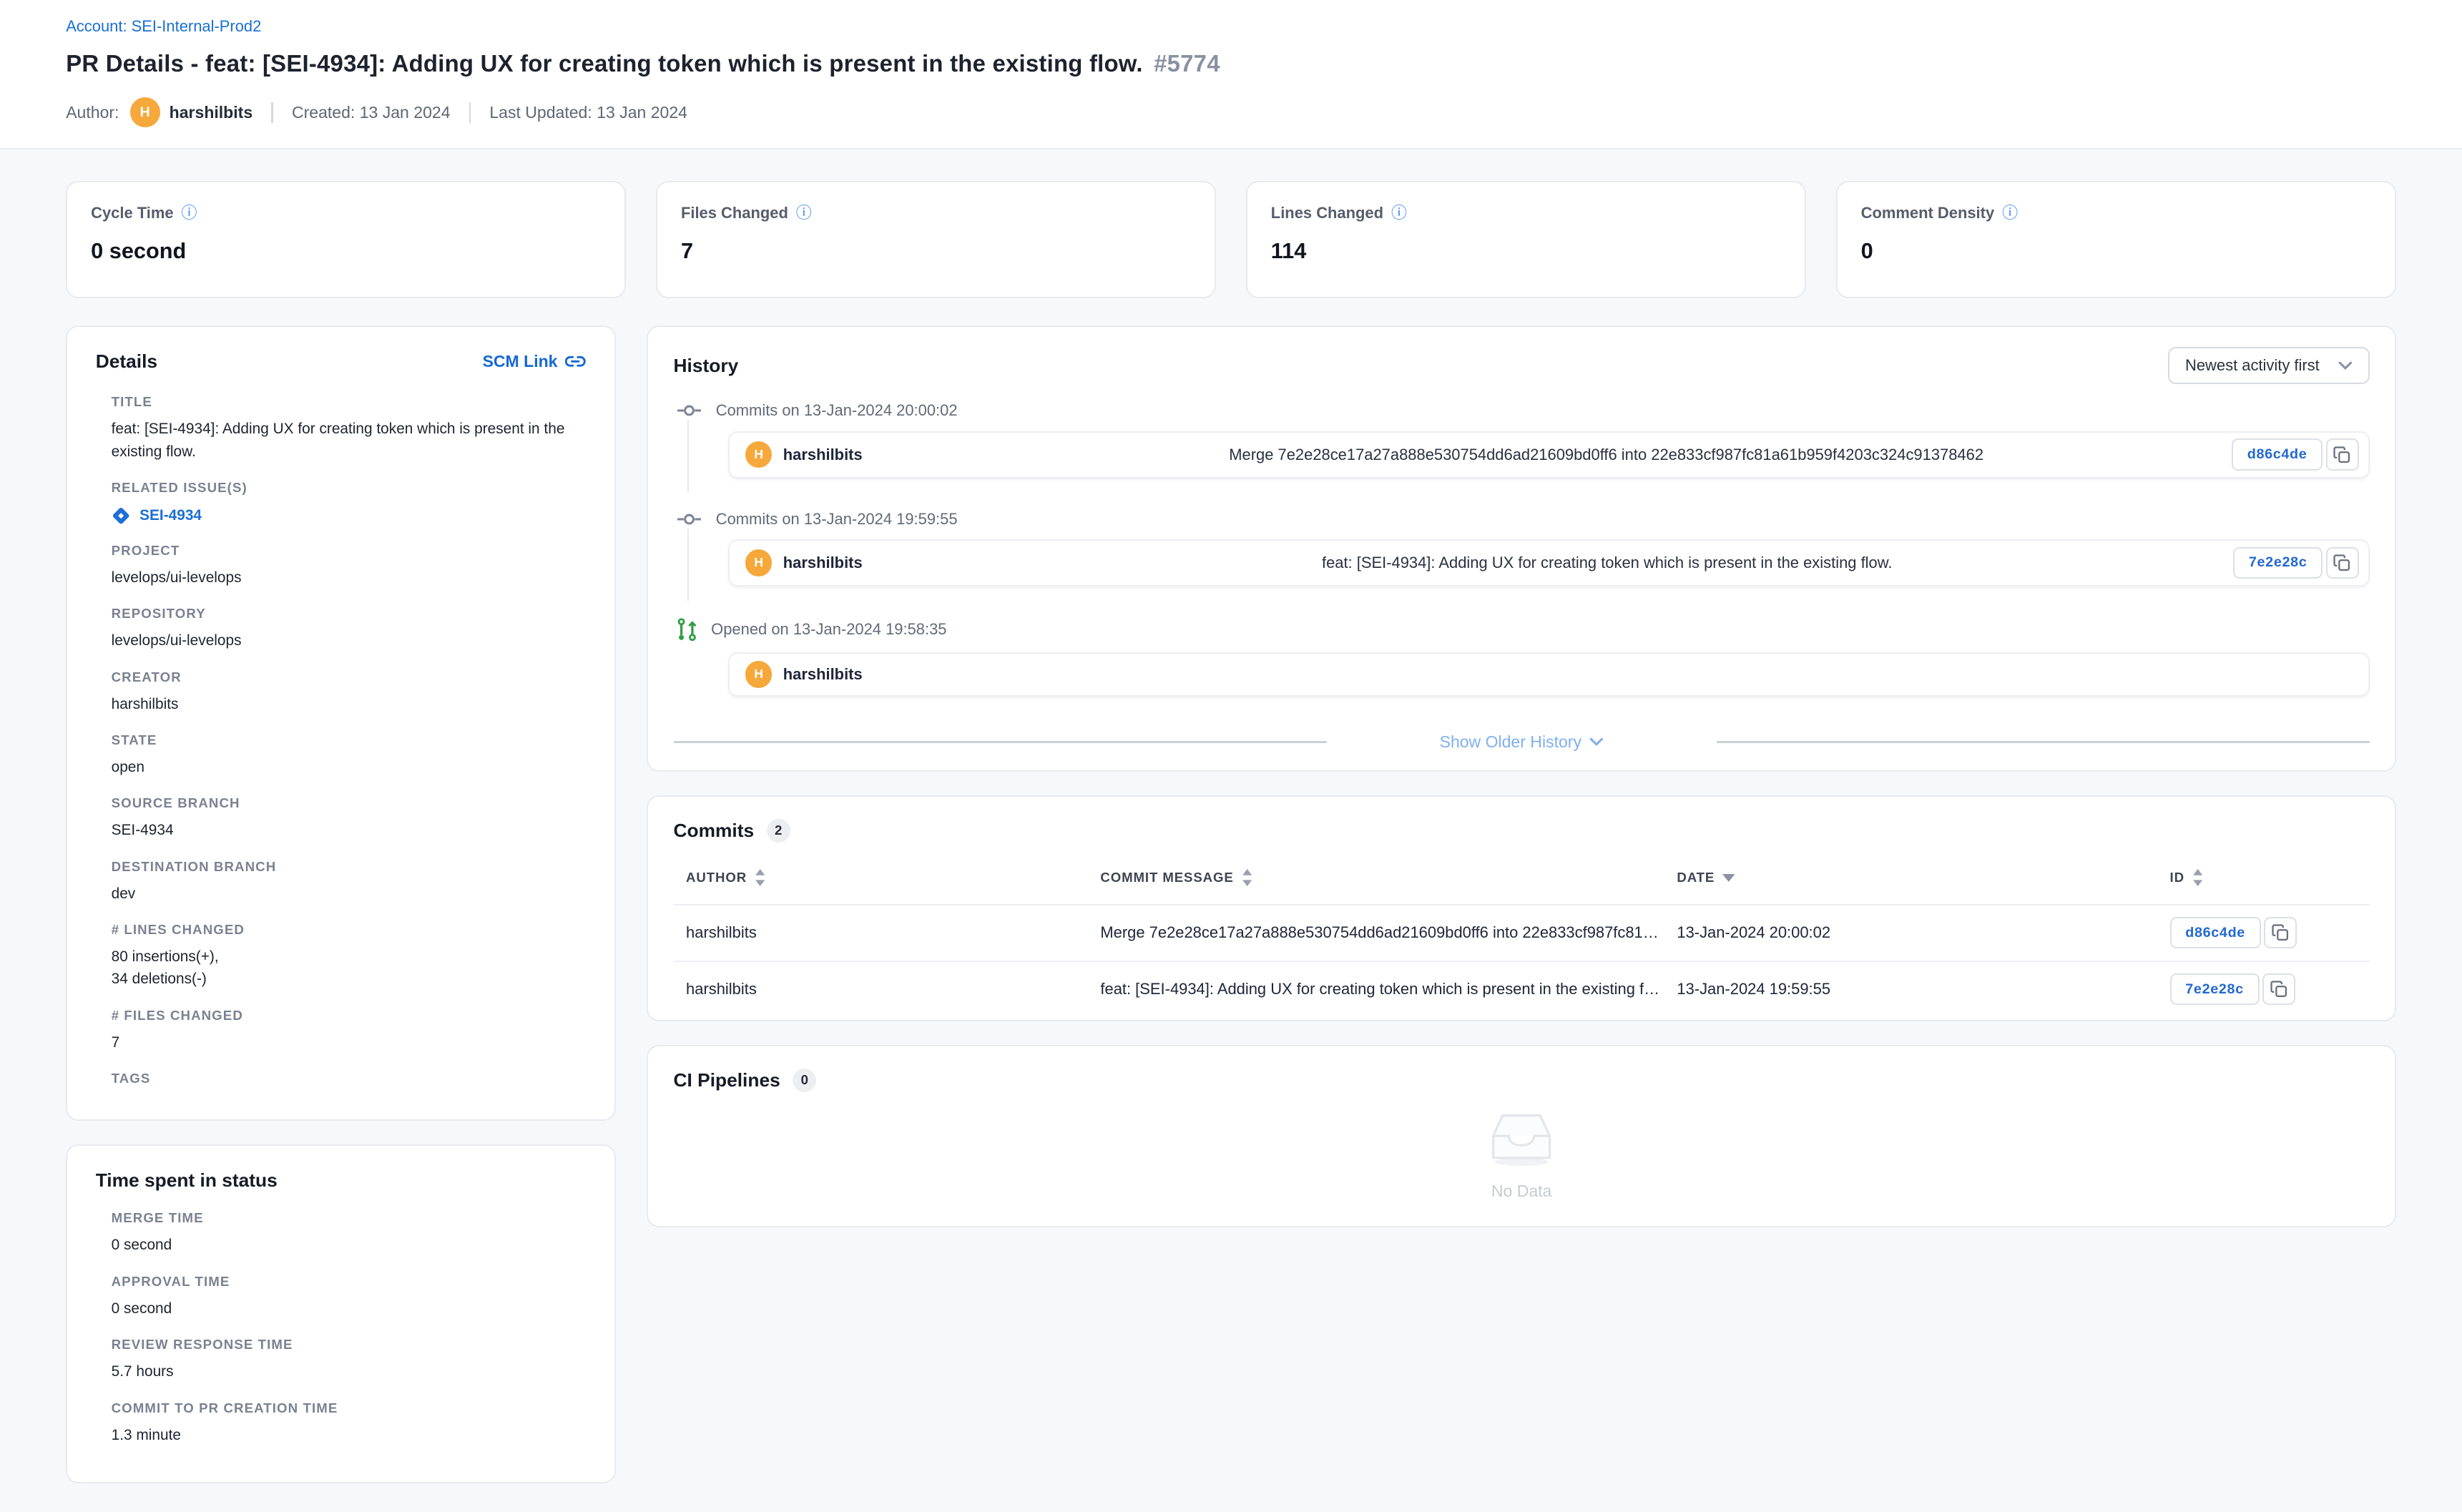 The height and width of the screenshot is (1512, 2462). I want to click on column-header-author: AUTHOR, so click(893, 878).